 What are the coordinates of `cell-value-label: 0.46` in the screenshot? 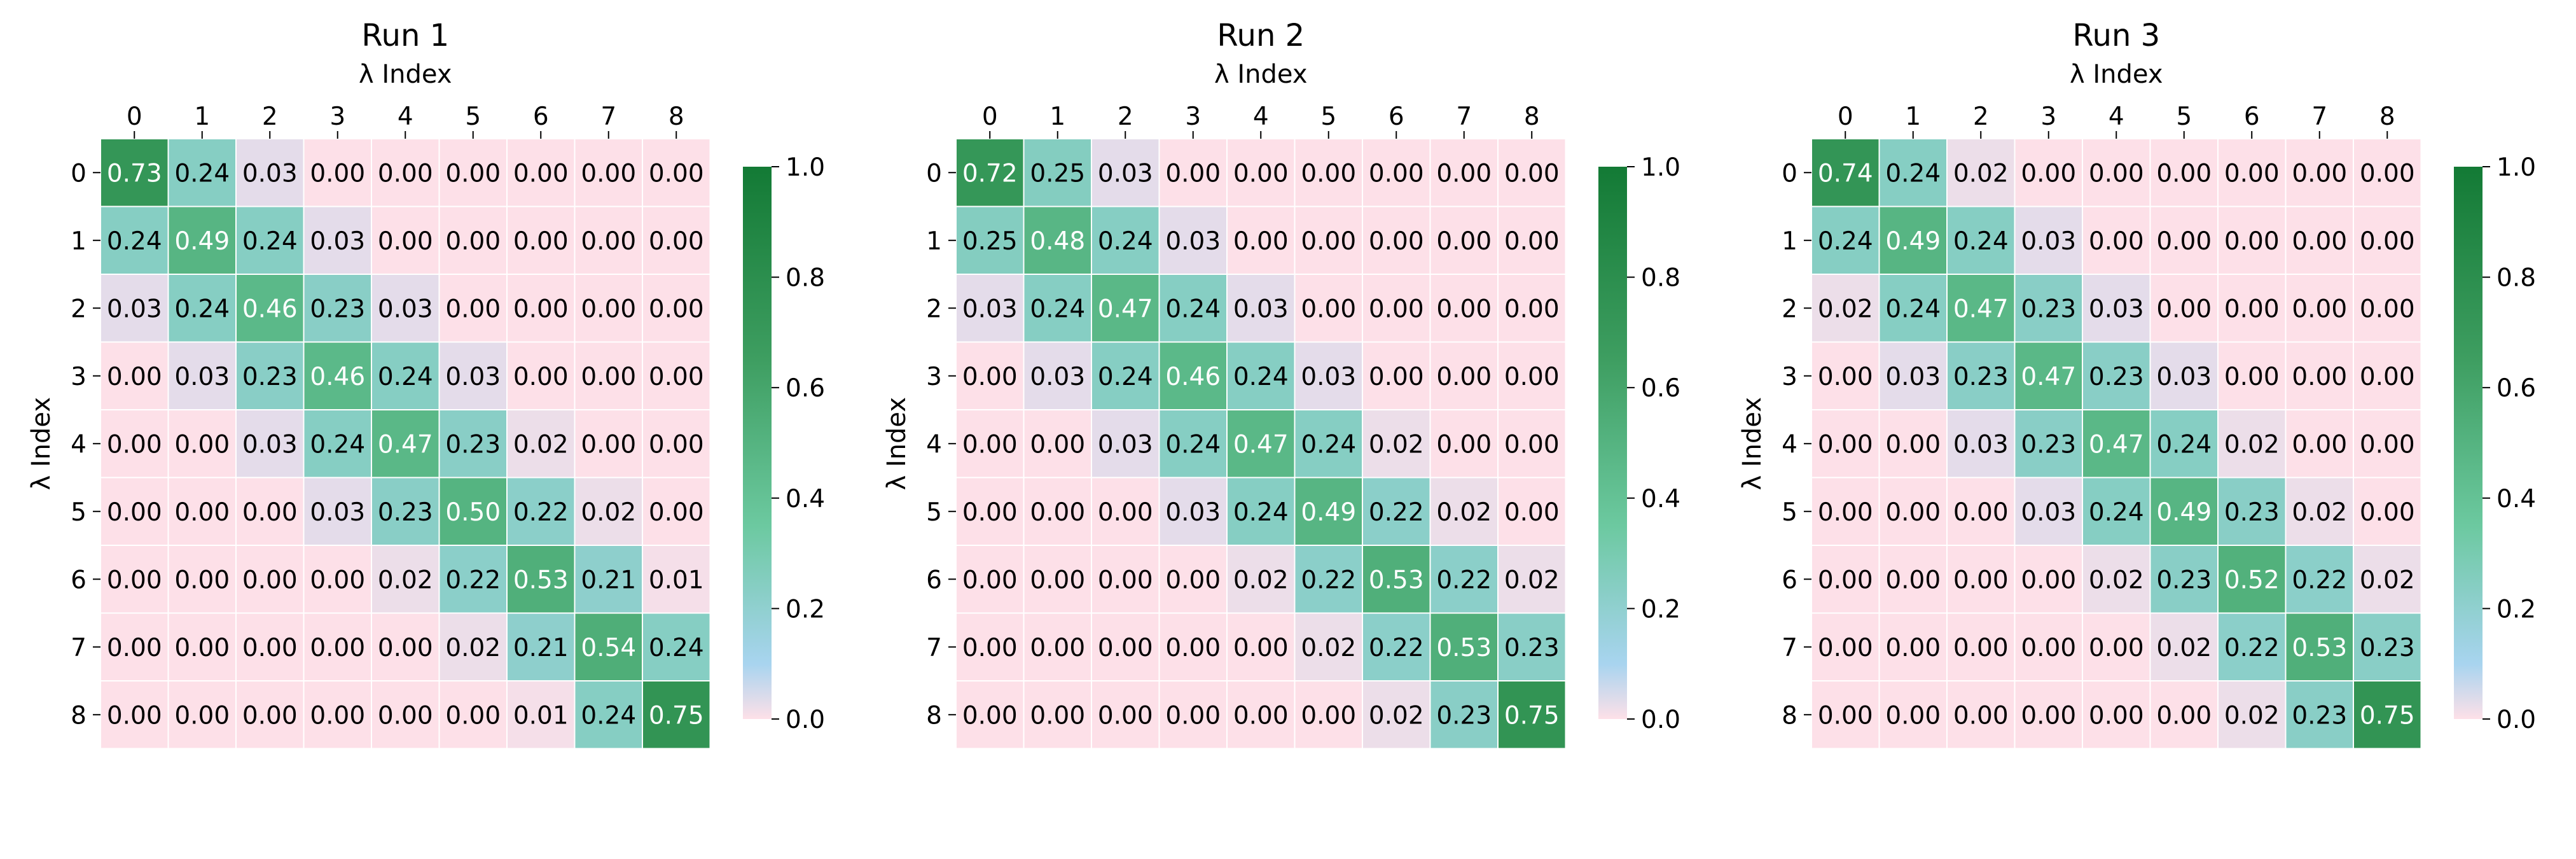 It's located at (270, 309).